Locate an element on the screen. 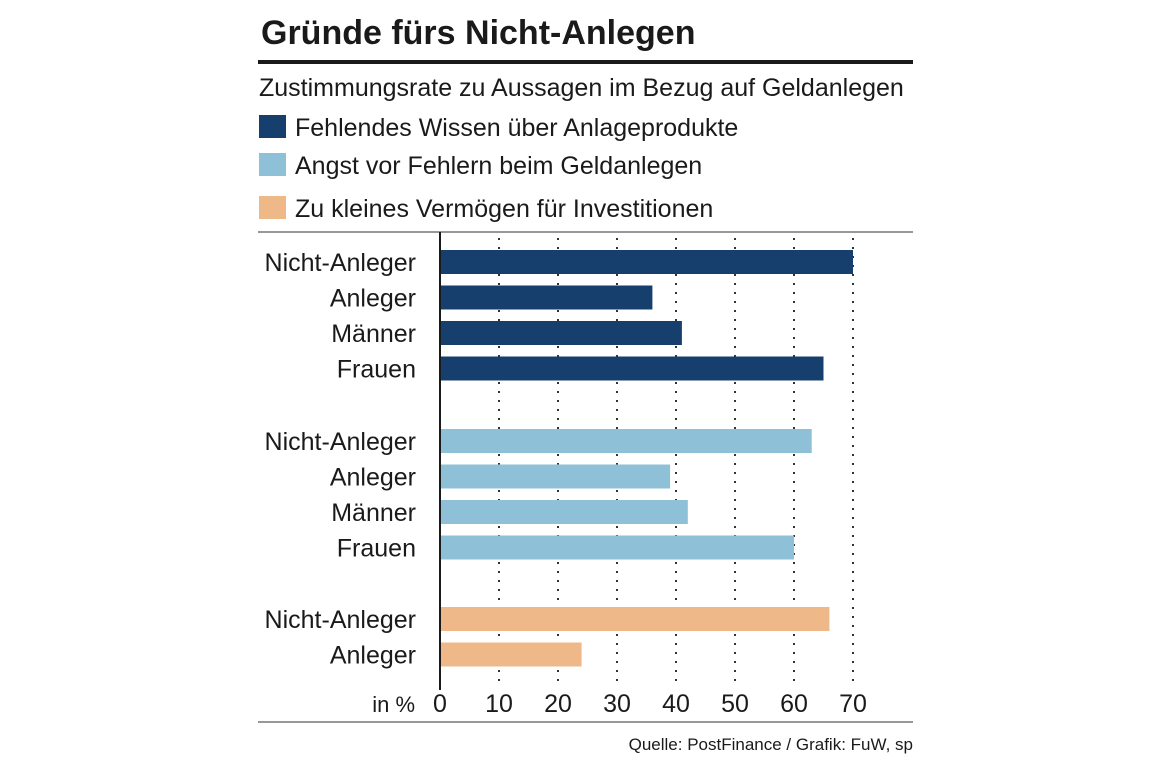 The image size is (1170, 759). chart-title: Gründe fürs Nicht-Anlegen is located at coordinates (478, 33).